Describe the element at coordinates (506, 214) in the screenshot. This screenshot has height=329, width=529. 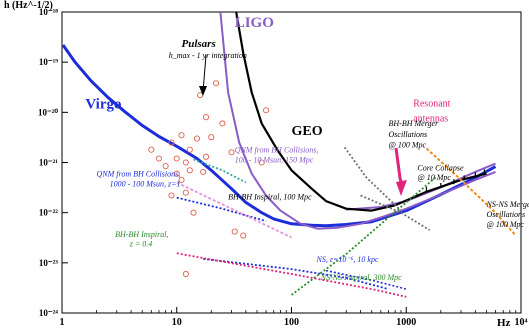
I see `annotation-nsnsm2: Oscillations` at that location.